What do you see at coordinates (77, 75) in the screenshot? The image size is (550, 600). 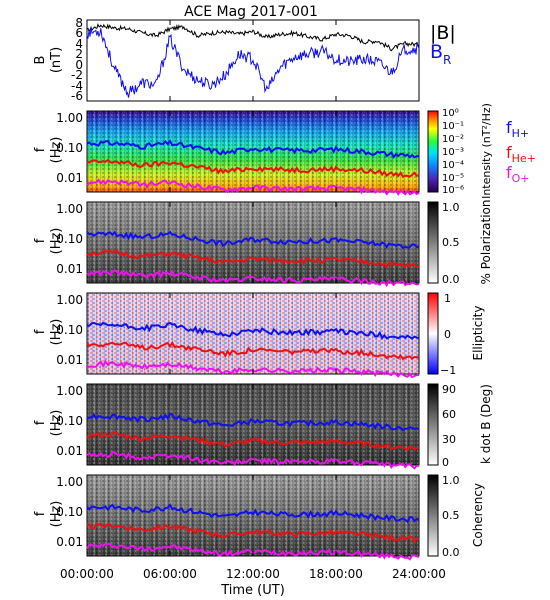 I see `ytick-label: -2` at bounding box center [77, 75].